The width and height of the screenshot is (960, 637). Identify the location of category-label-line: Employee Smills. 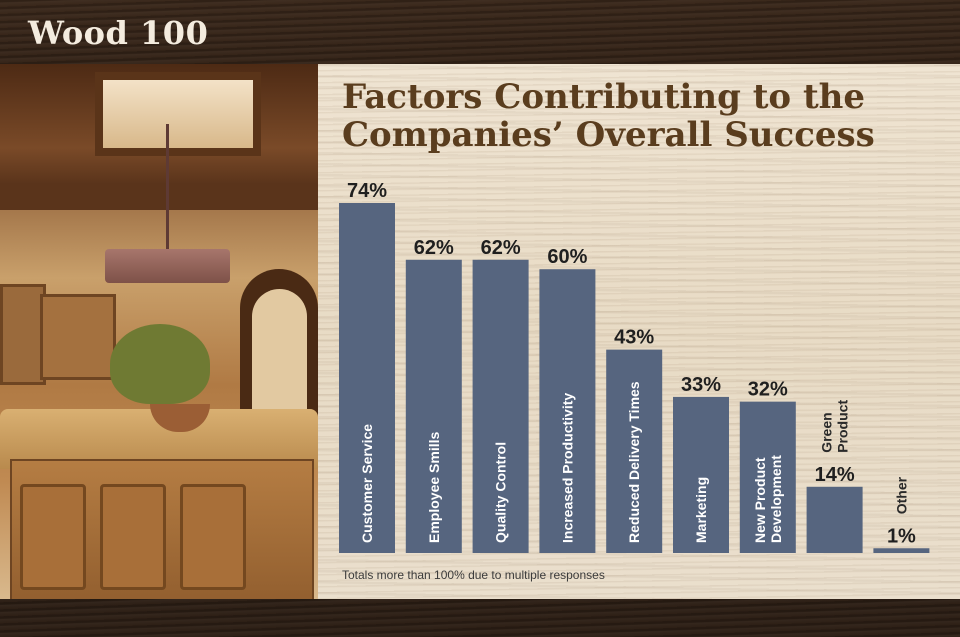
(434, 487).